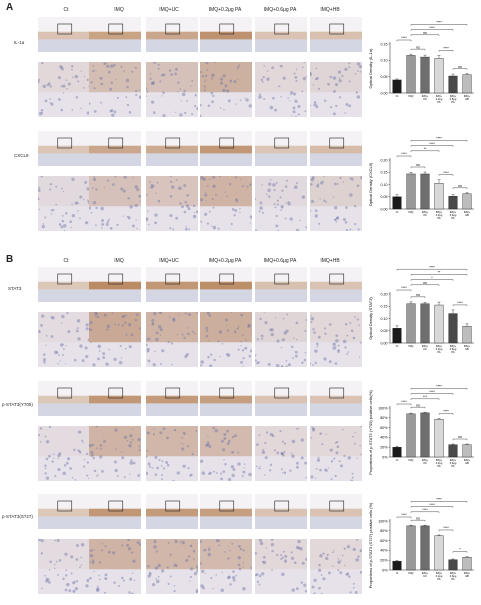  What do you see at coordinates (439, 215) in the screenshot?
I see `x-tick-label: IMQ+ 0.2μg PA` at bounding box center [439, 215].